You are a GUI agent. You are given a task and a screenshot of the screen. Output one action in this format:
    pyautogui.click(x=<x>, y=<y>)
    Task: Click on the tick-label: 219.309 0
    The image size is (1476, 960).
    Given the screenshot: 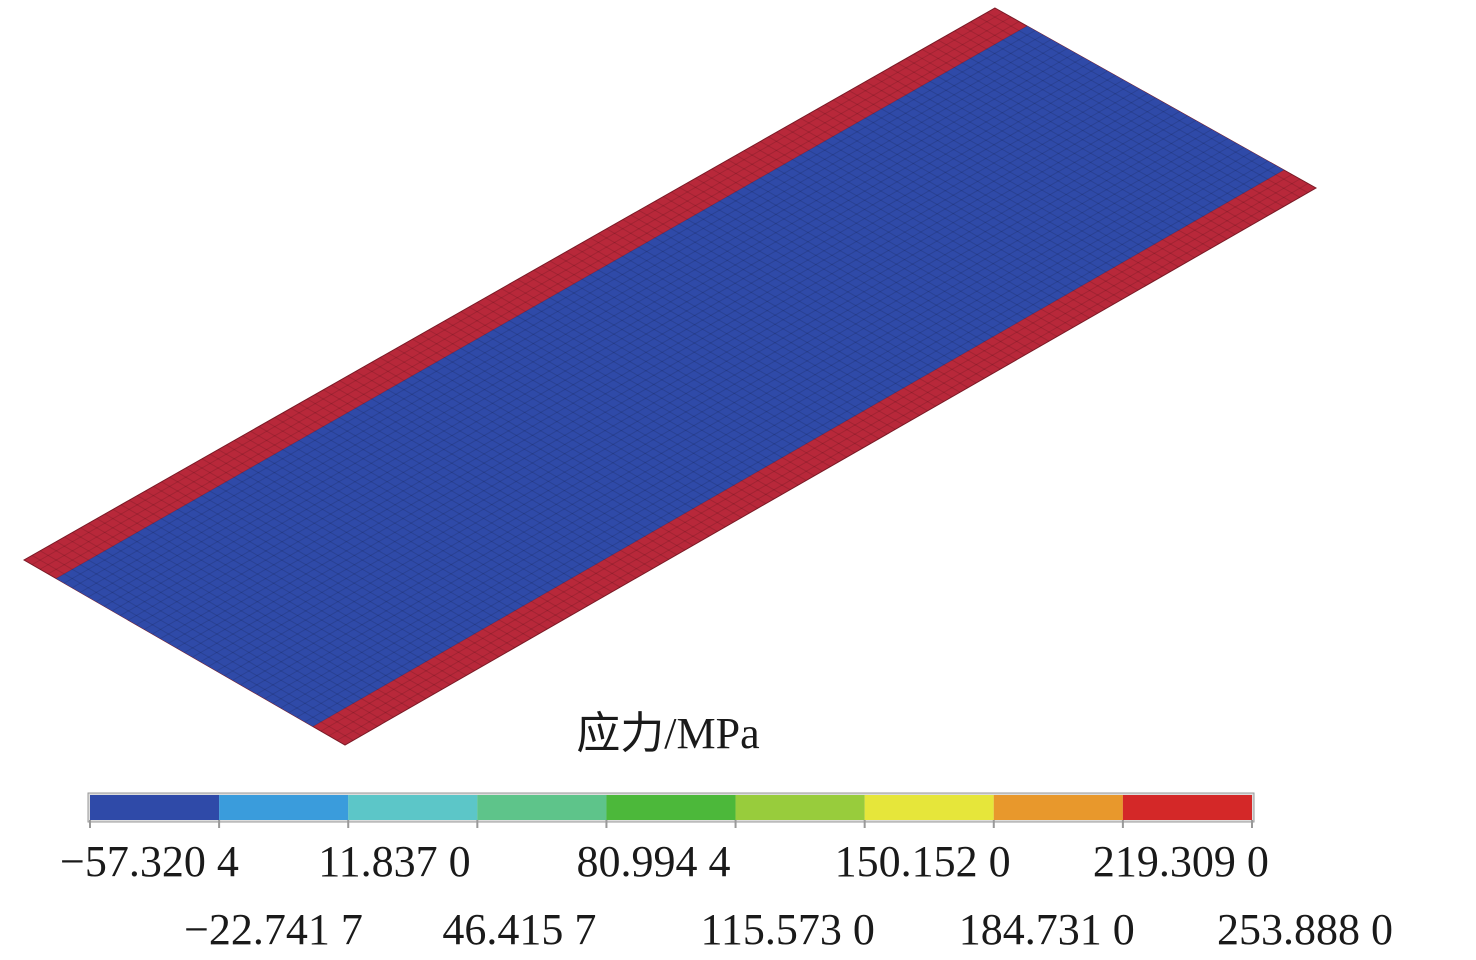 What is the action you would take?
    pyautogui.click(x=1181, y=861)
    